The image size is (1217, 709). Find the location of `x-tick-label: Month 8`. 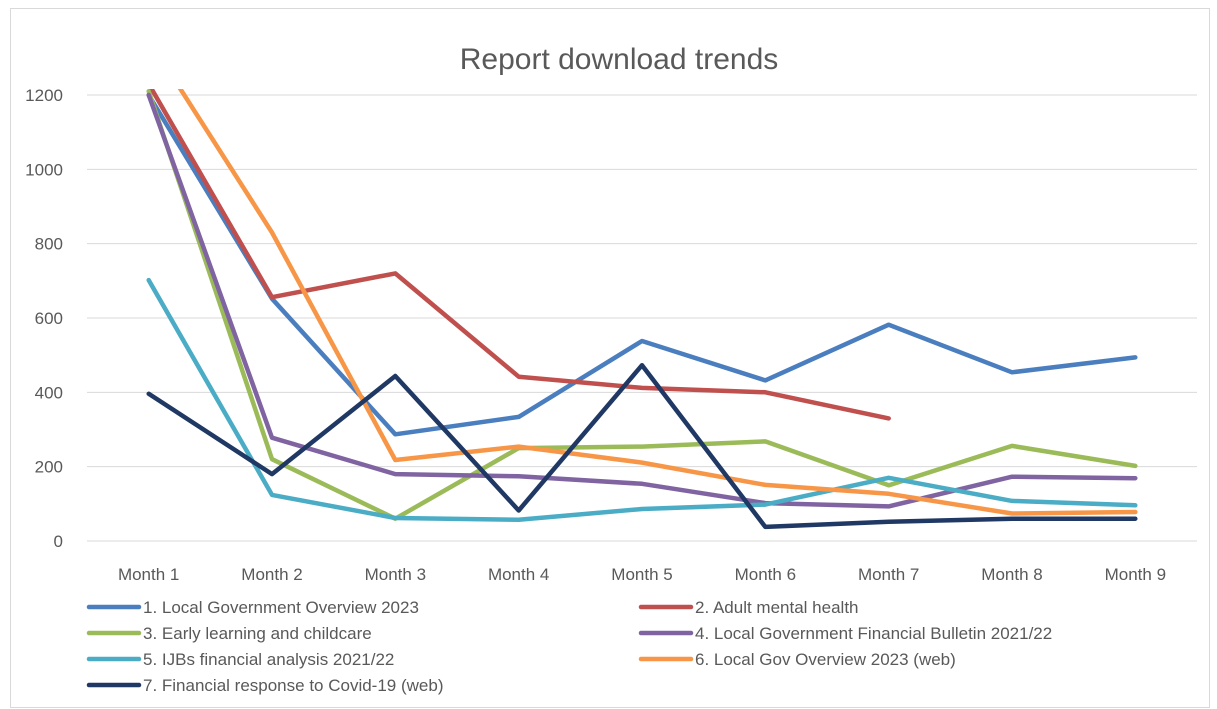

x-tick-label: Month 8 is located at coordinates (1011, 574).